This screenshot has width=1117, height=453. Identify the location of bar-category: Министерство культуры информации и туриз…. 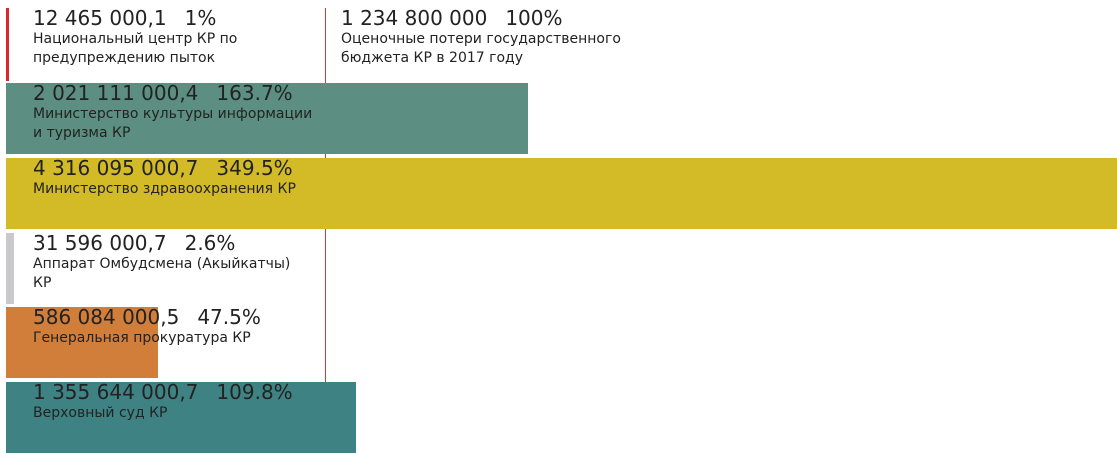
(173, 123).